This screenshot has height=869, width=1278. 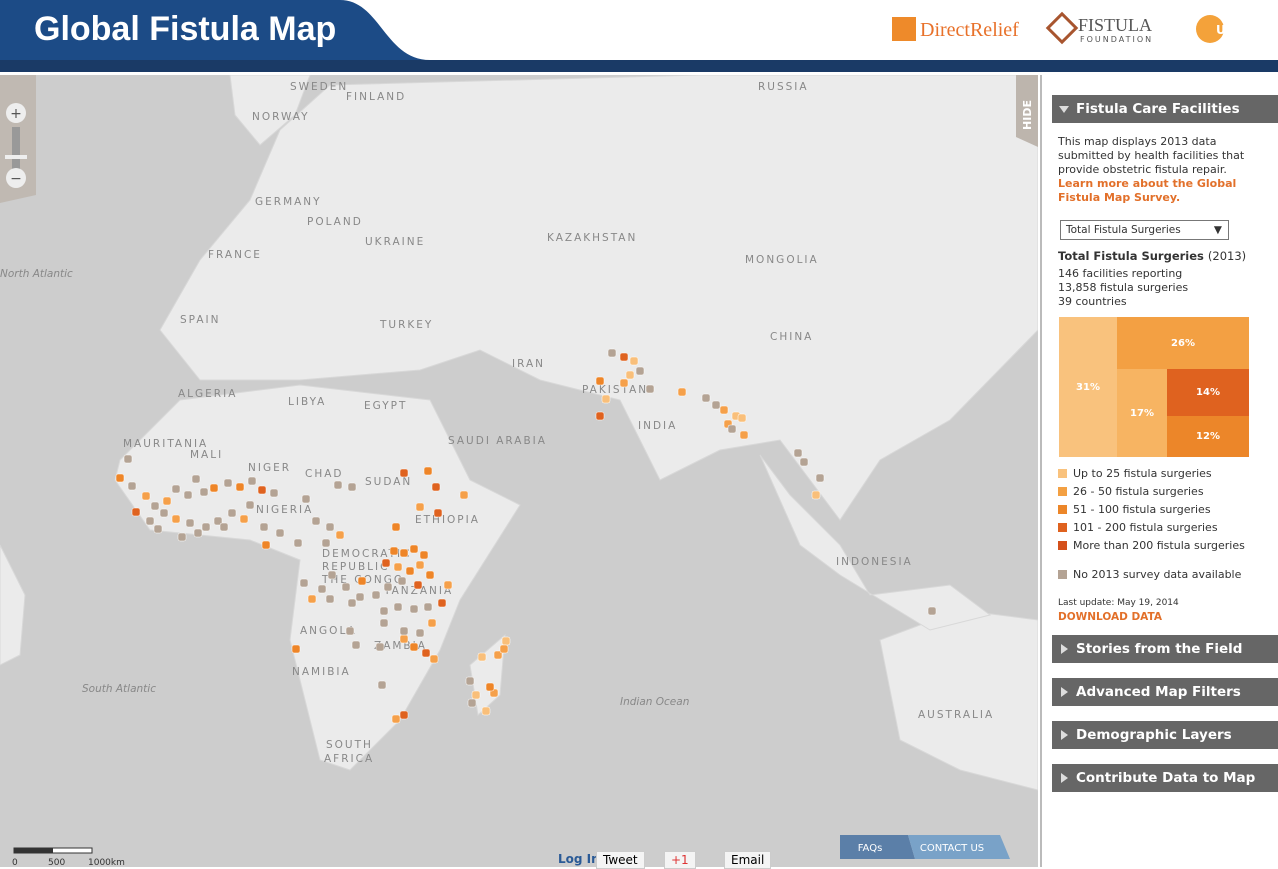 What do you see at coordinates (680, 860) in the screenshot?
I see `gplus-button: +1` at bounding box center [680, 860].